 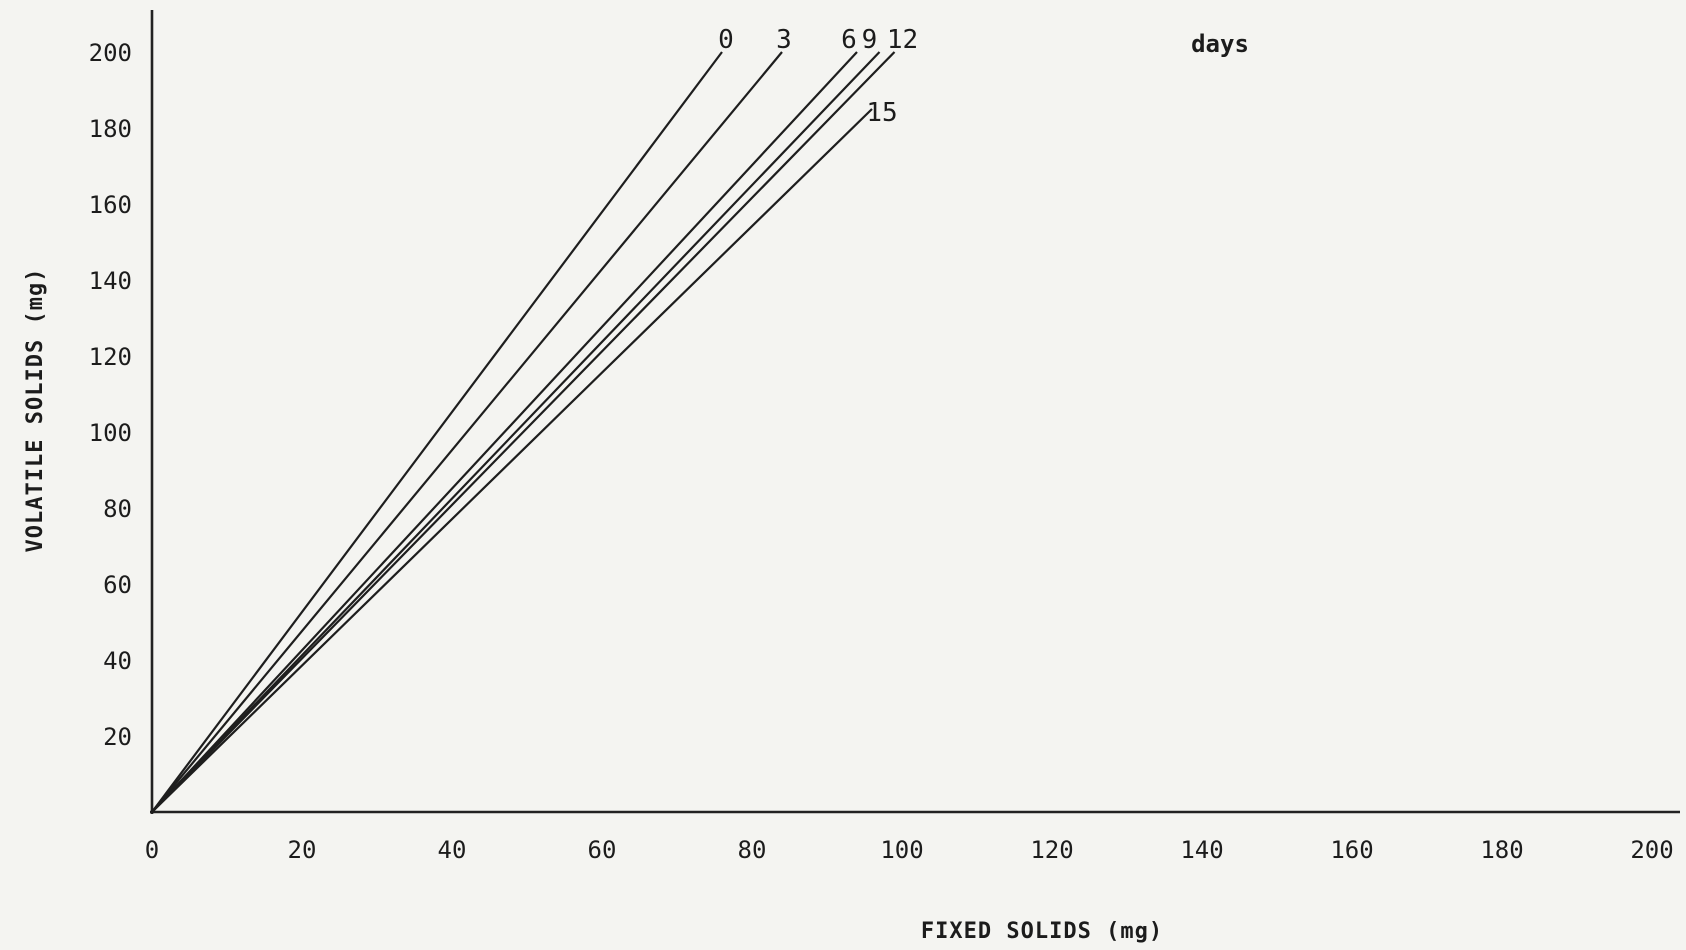 What do you see at coordinates (110, 281) in the screenshot?
I see `y-tick-label: 140` at bounding box center [110, 281].